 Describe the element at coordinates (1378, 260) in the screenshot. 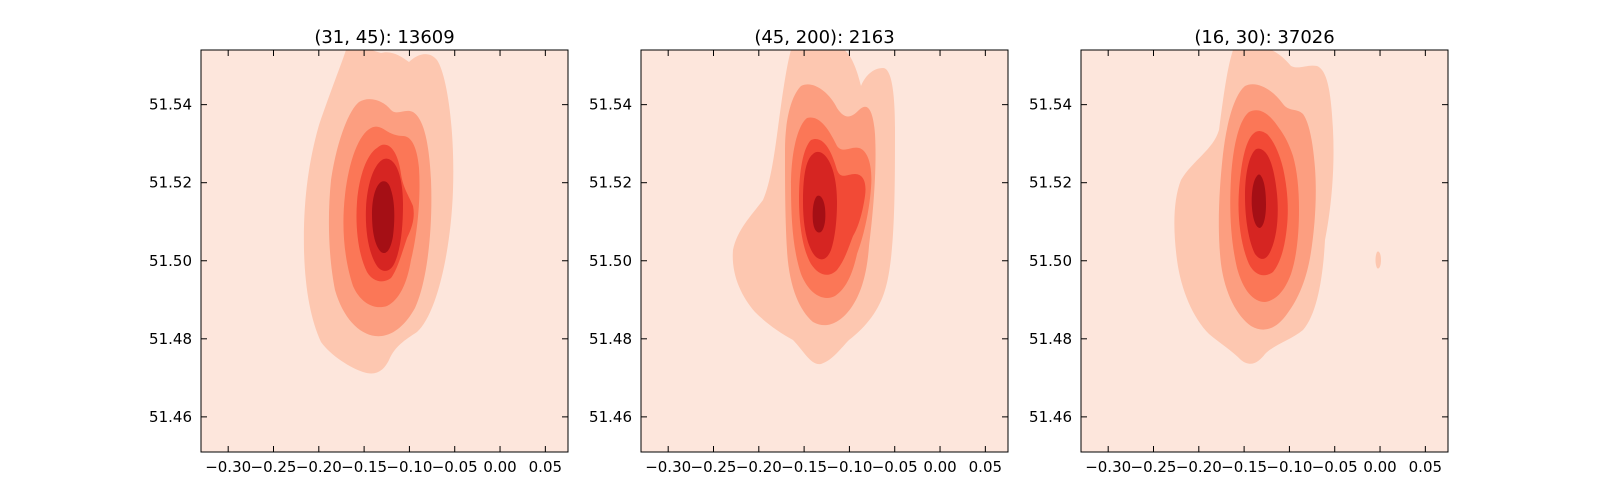

I see `density-contour-small-blob` at that location.